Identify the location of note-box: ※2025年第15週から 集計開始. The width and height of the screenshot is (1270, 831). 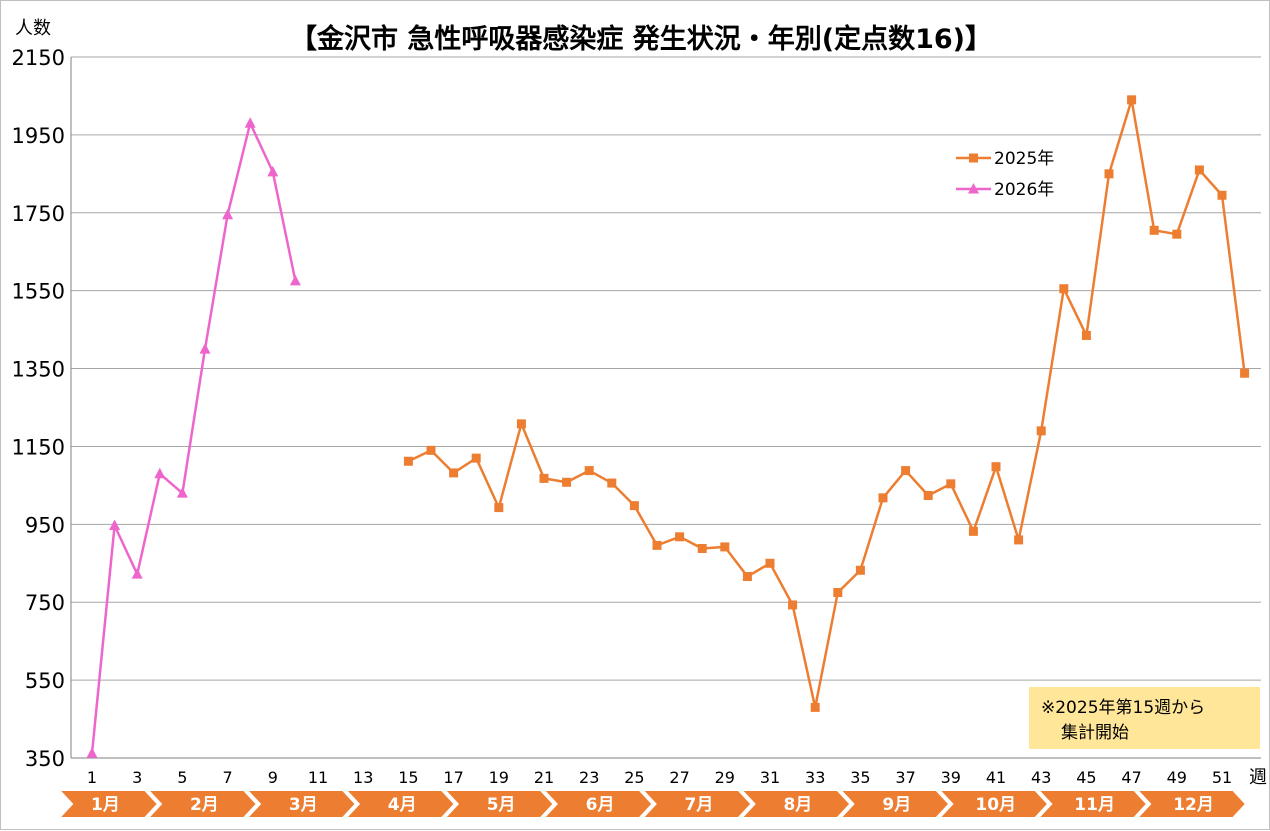
(1144, 718).